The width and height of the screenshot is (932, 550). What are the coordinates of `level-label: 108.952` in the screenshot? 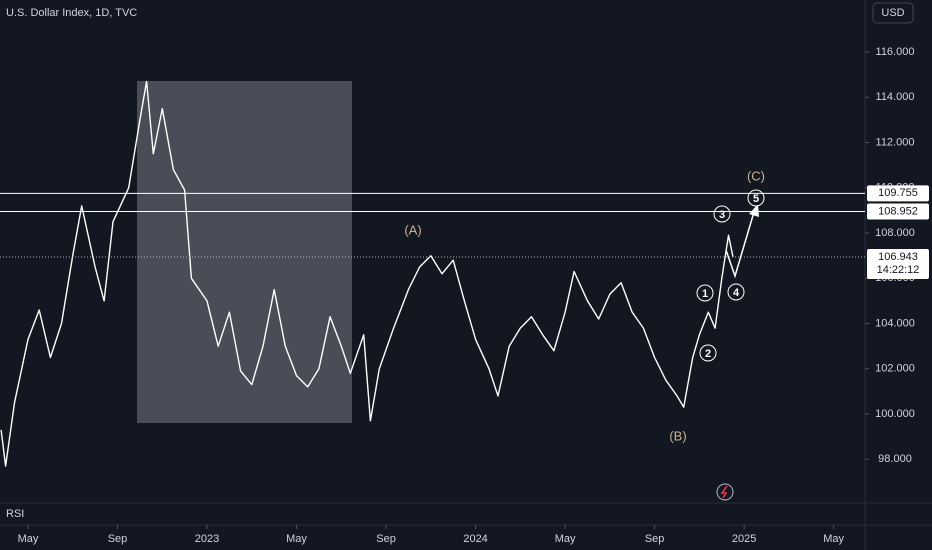 It's located at (898, 211).